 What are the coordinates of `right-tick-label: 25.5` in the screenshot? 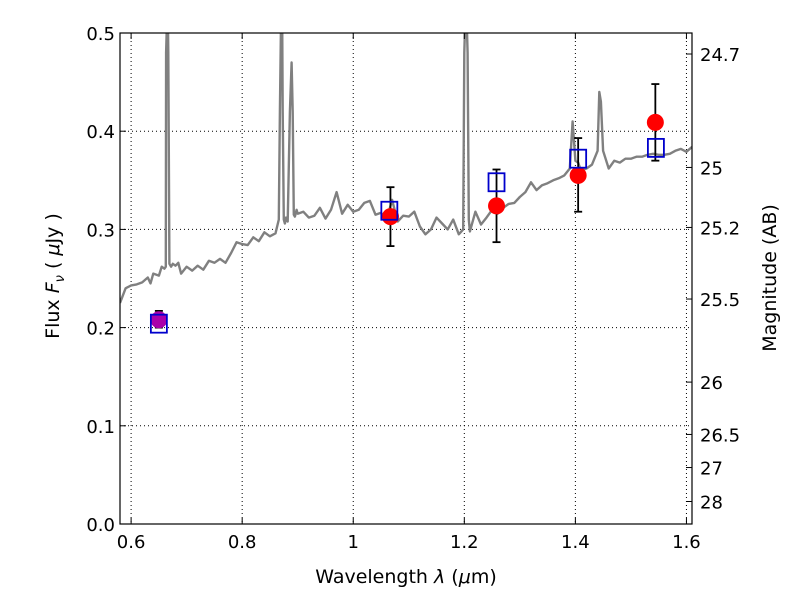 It's located at (720, 300).